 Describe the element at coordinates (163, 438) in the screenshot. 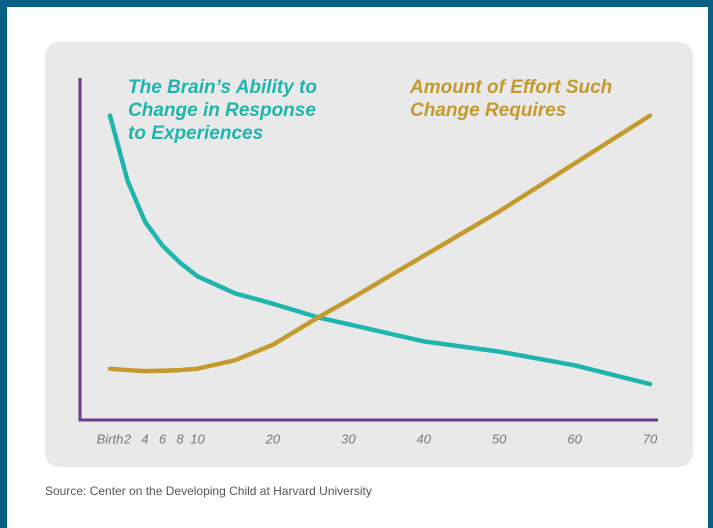

I see `x-tick-label: 6` at that location.